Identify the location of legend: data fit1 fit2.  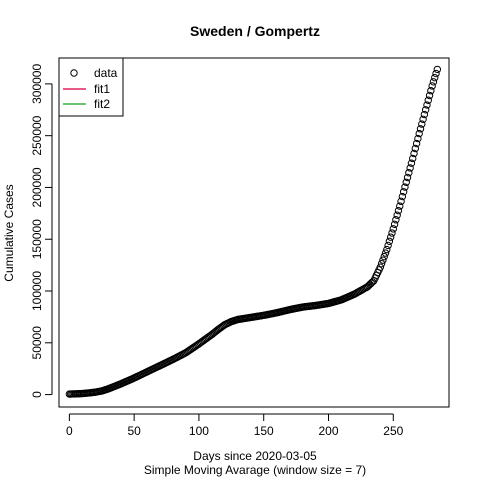
(91, 87).